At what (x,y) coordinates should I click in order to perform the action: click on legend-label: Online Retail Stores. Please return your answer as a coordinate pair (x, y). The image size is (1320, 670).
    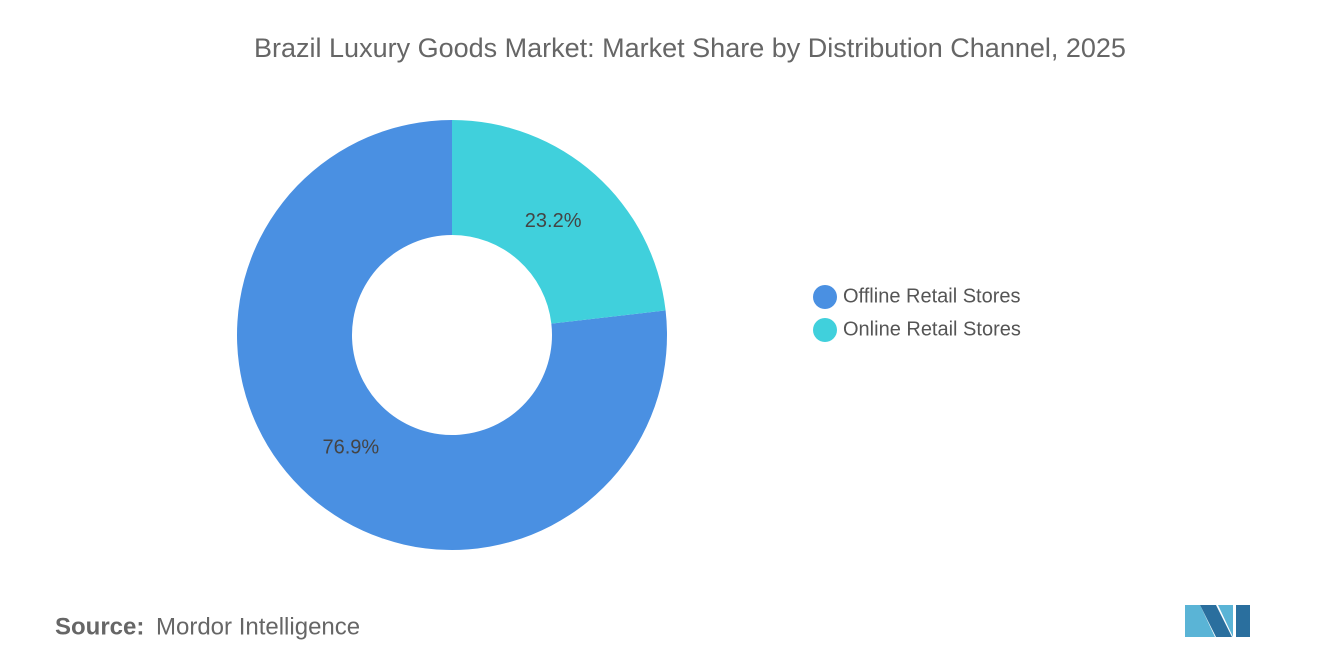
    Looking at the image, I should click on (932, 329).